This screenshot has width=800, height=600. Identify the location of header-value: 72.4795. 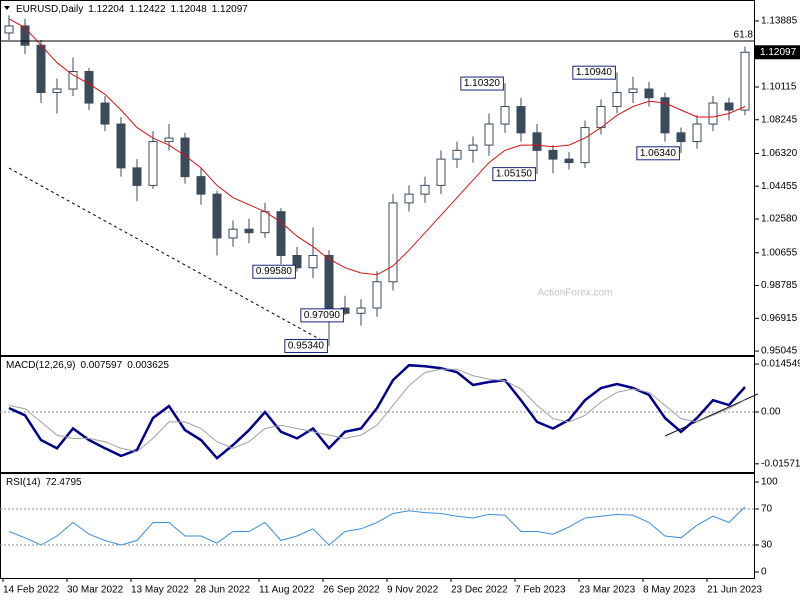
(63, 482).